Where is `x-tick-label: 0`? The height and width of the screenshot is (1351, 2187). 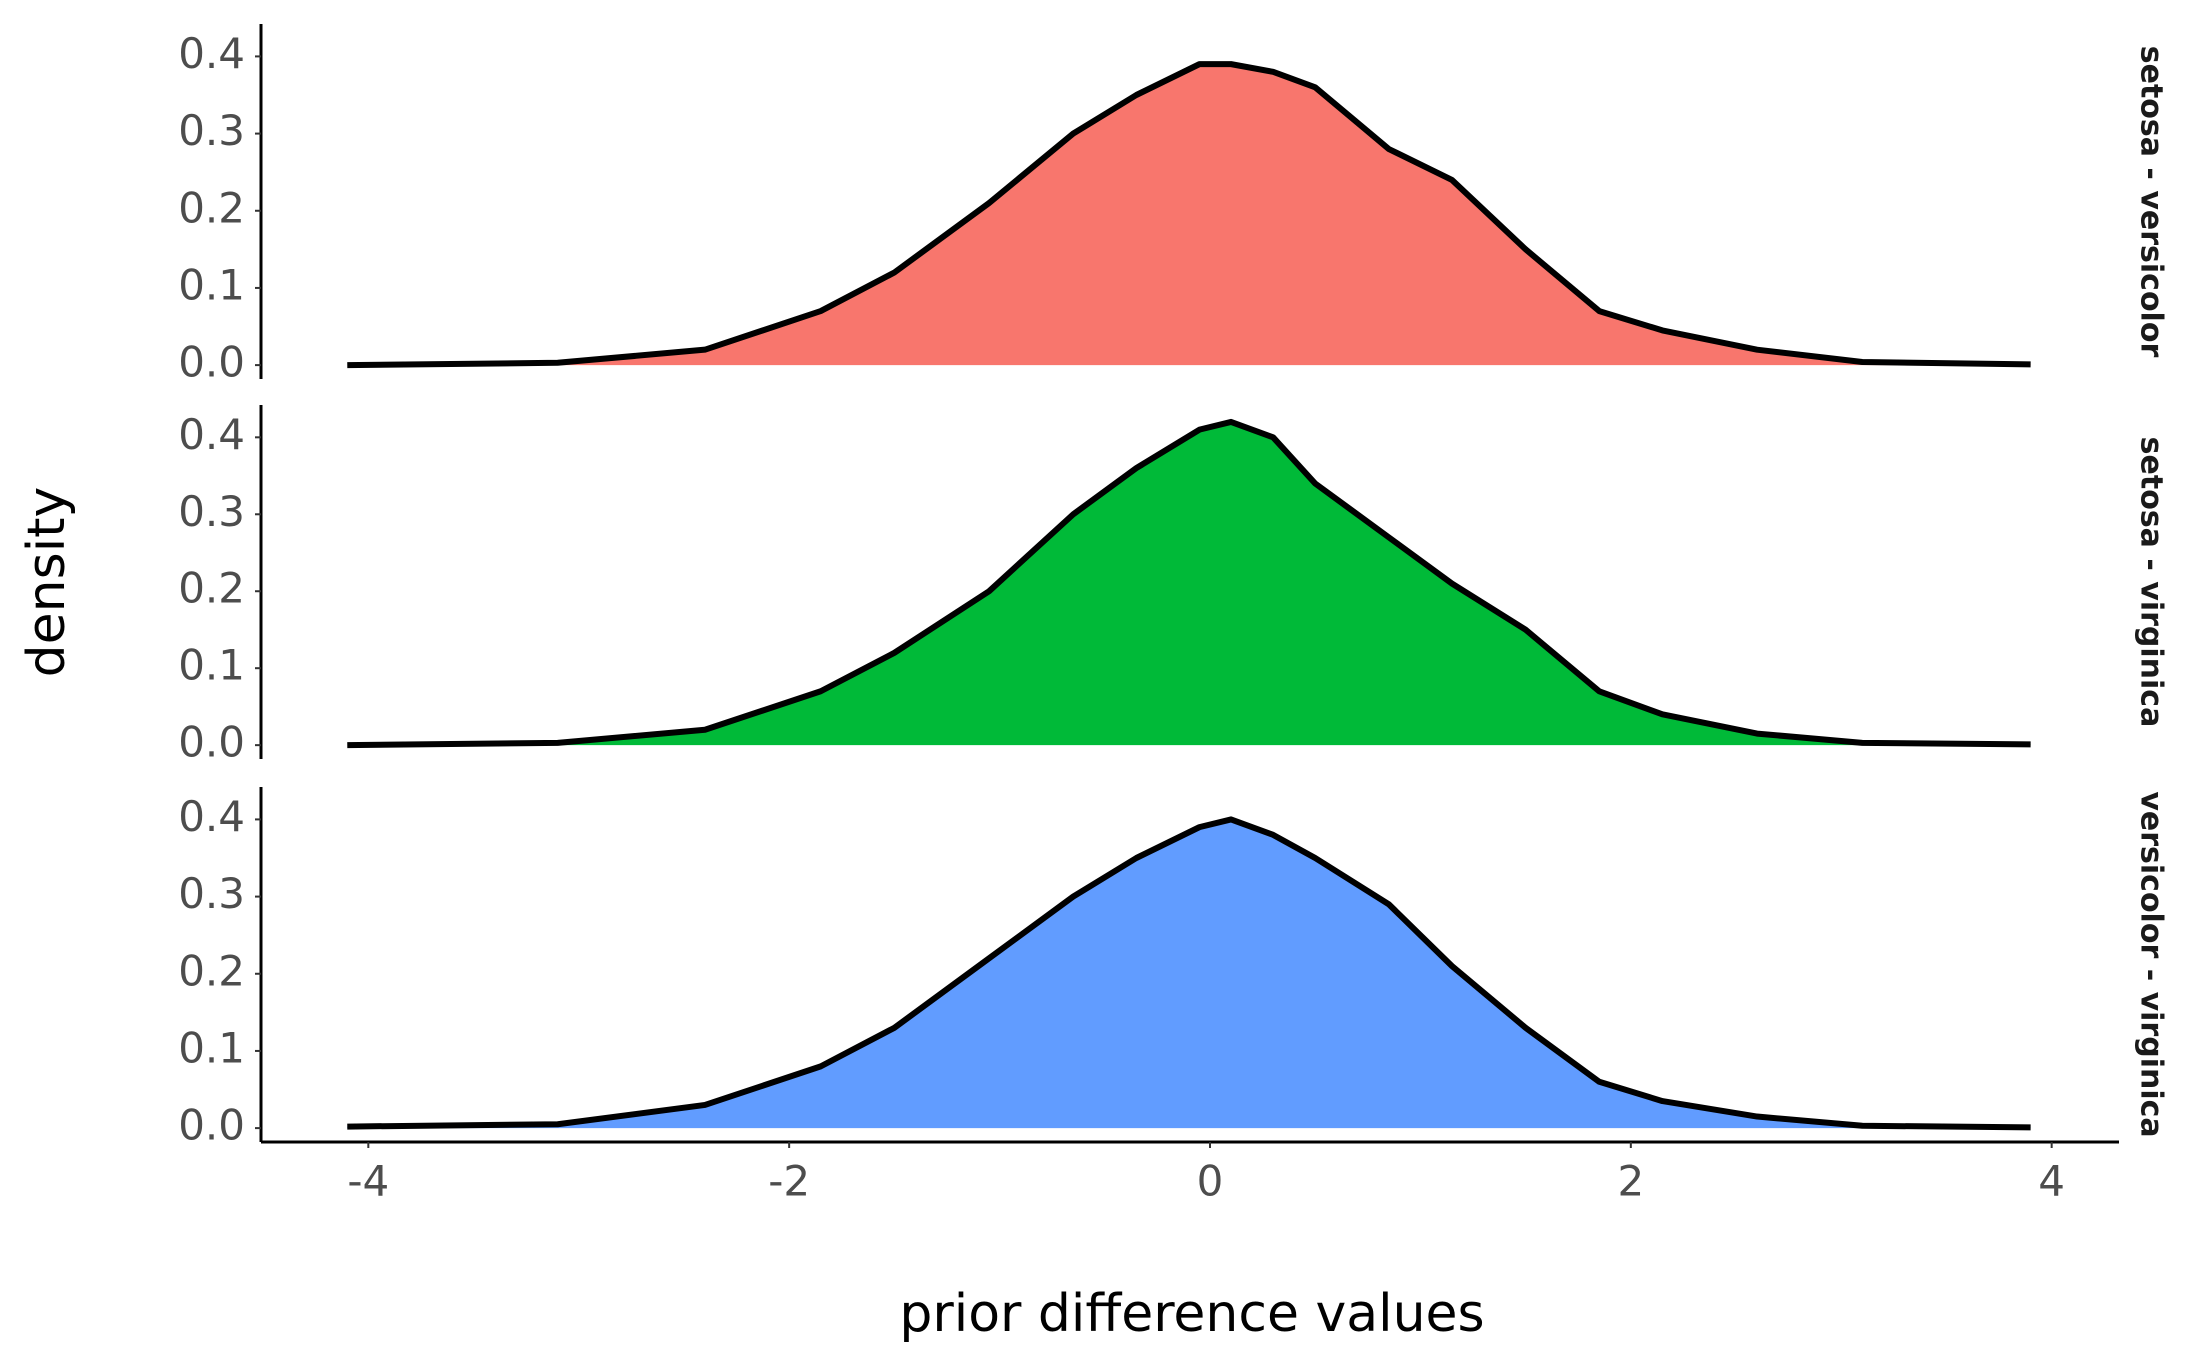 x-tick-label: 0 is located at coordinates (1210, 1181).